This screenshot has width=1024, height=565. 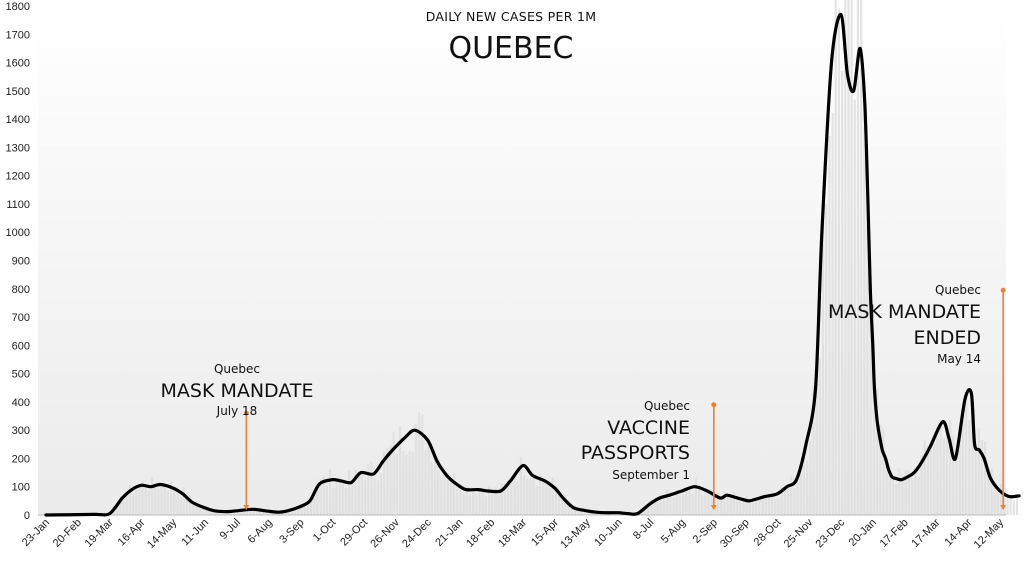 I want to click on annotation-date: July 18, so click(x=237, y=411).